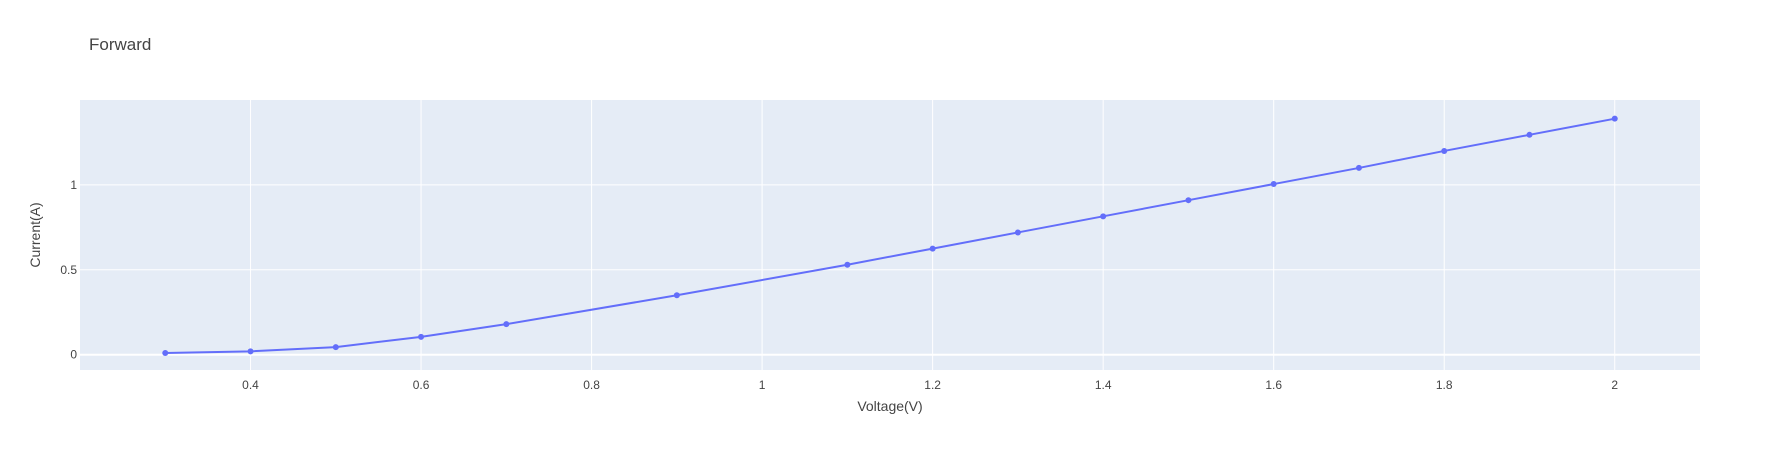 The image size is (1778, 450). What do you see at coordinates (591, 385) in the screenshot?
I see `x-tick-label: 0.8` at bounding box center [591, 385].